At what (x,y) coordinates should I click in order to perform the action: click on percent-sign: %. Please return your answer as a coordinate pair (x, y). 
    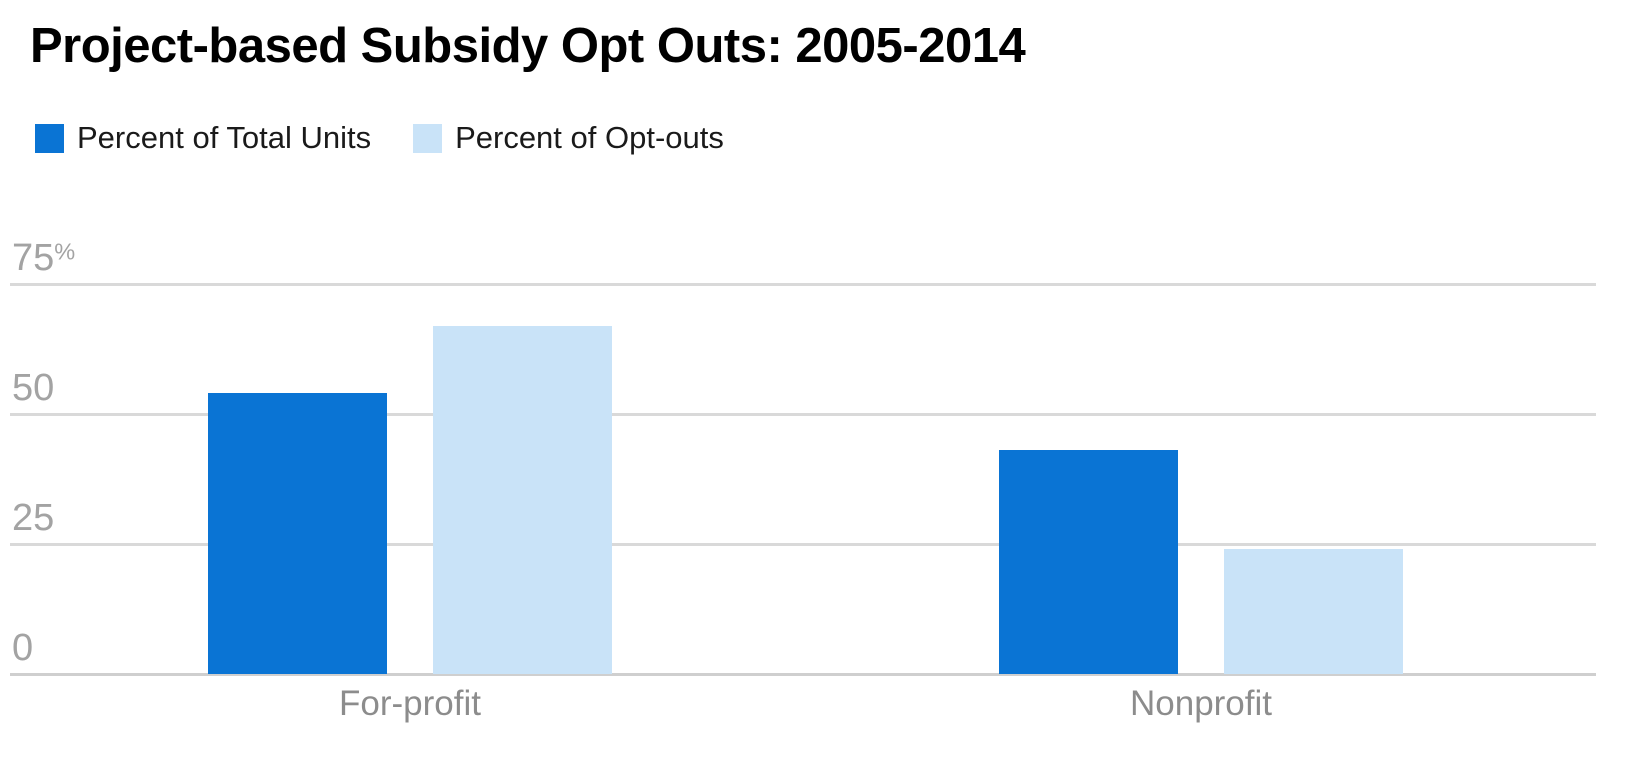
    Looking at the image, I should click on (65, 251).